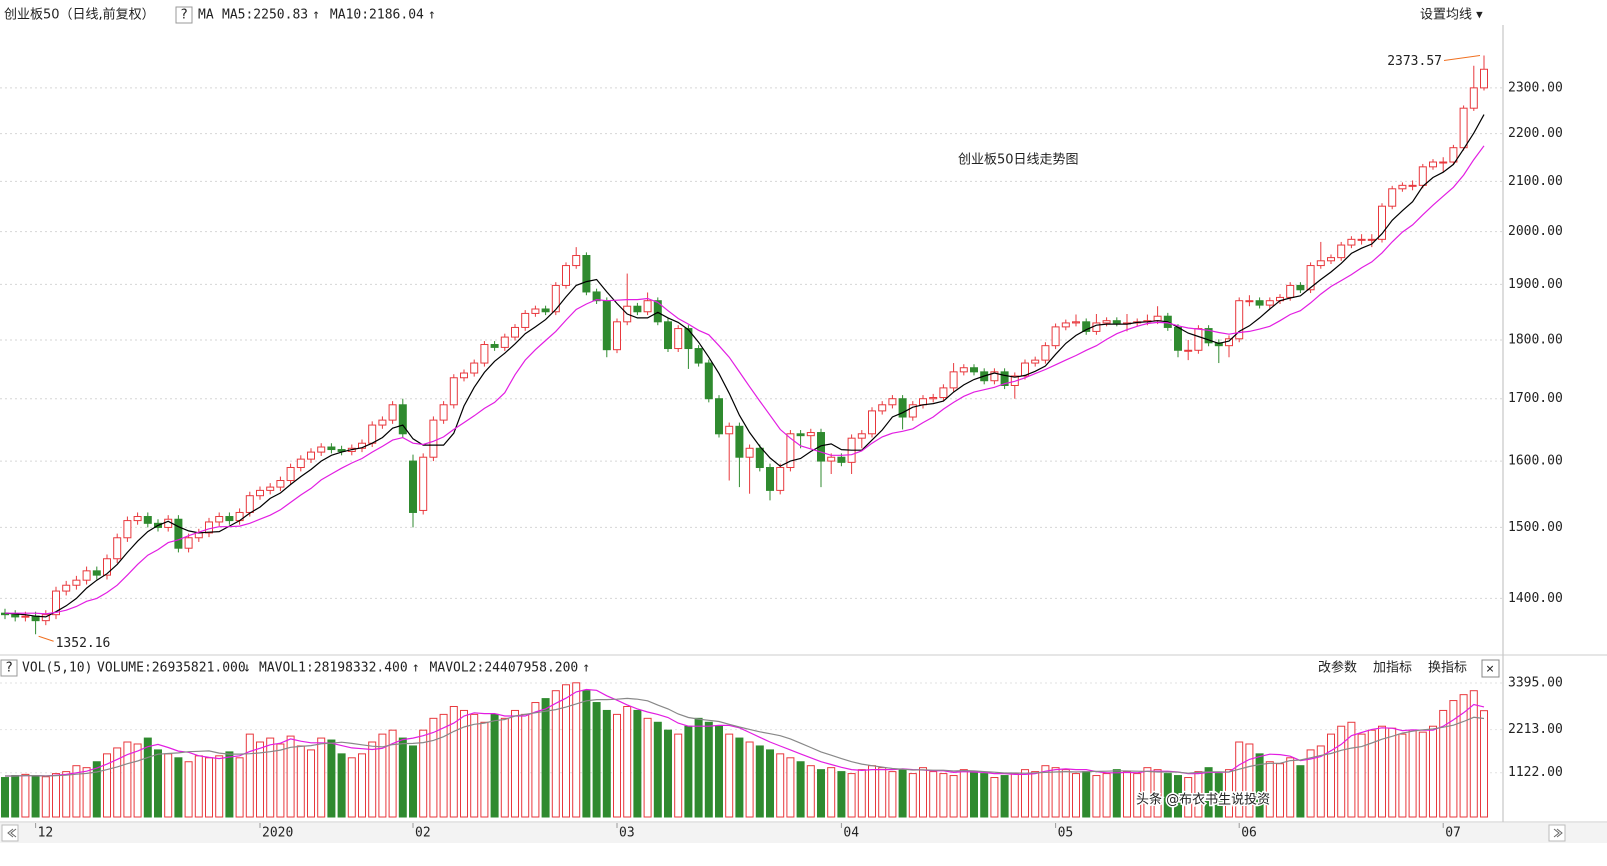 This screenshot has height=866, width=1607. What do you see at coordinates (1392, 668) in the screenshot?
I see `indicator-button: 加指标` at bounding box center [1392, 668].